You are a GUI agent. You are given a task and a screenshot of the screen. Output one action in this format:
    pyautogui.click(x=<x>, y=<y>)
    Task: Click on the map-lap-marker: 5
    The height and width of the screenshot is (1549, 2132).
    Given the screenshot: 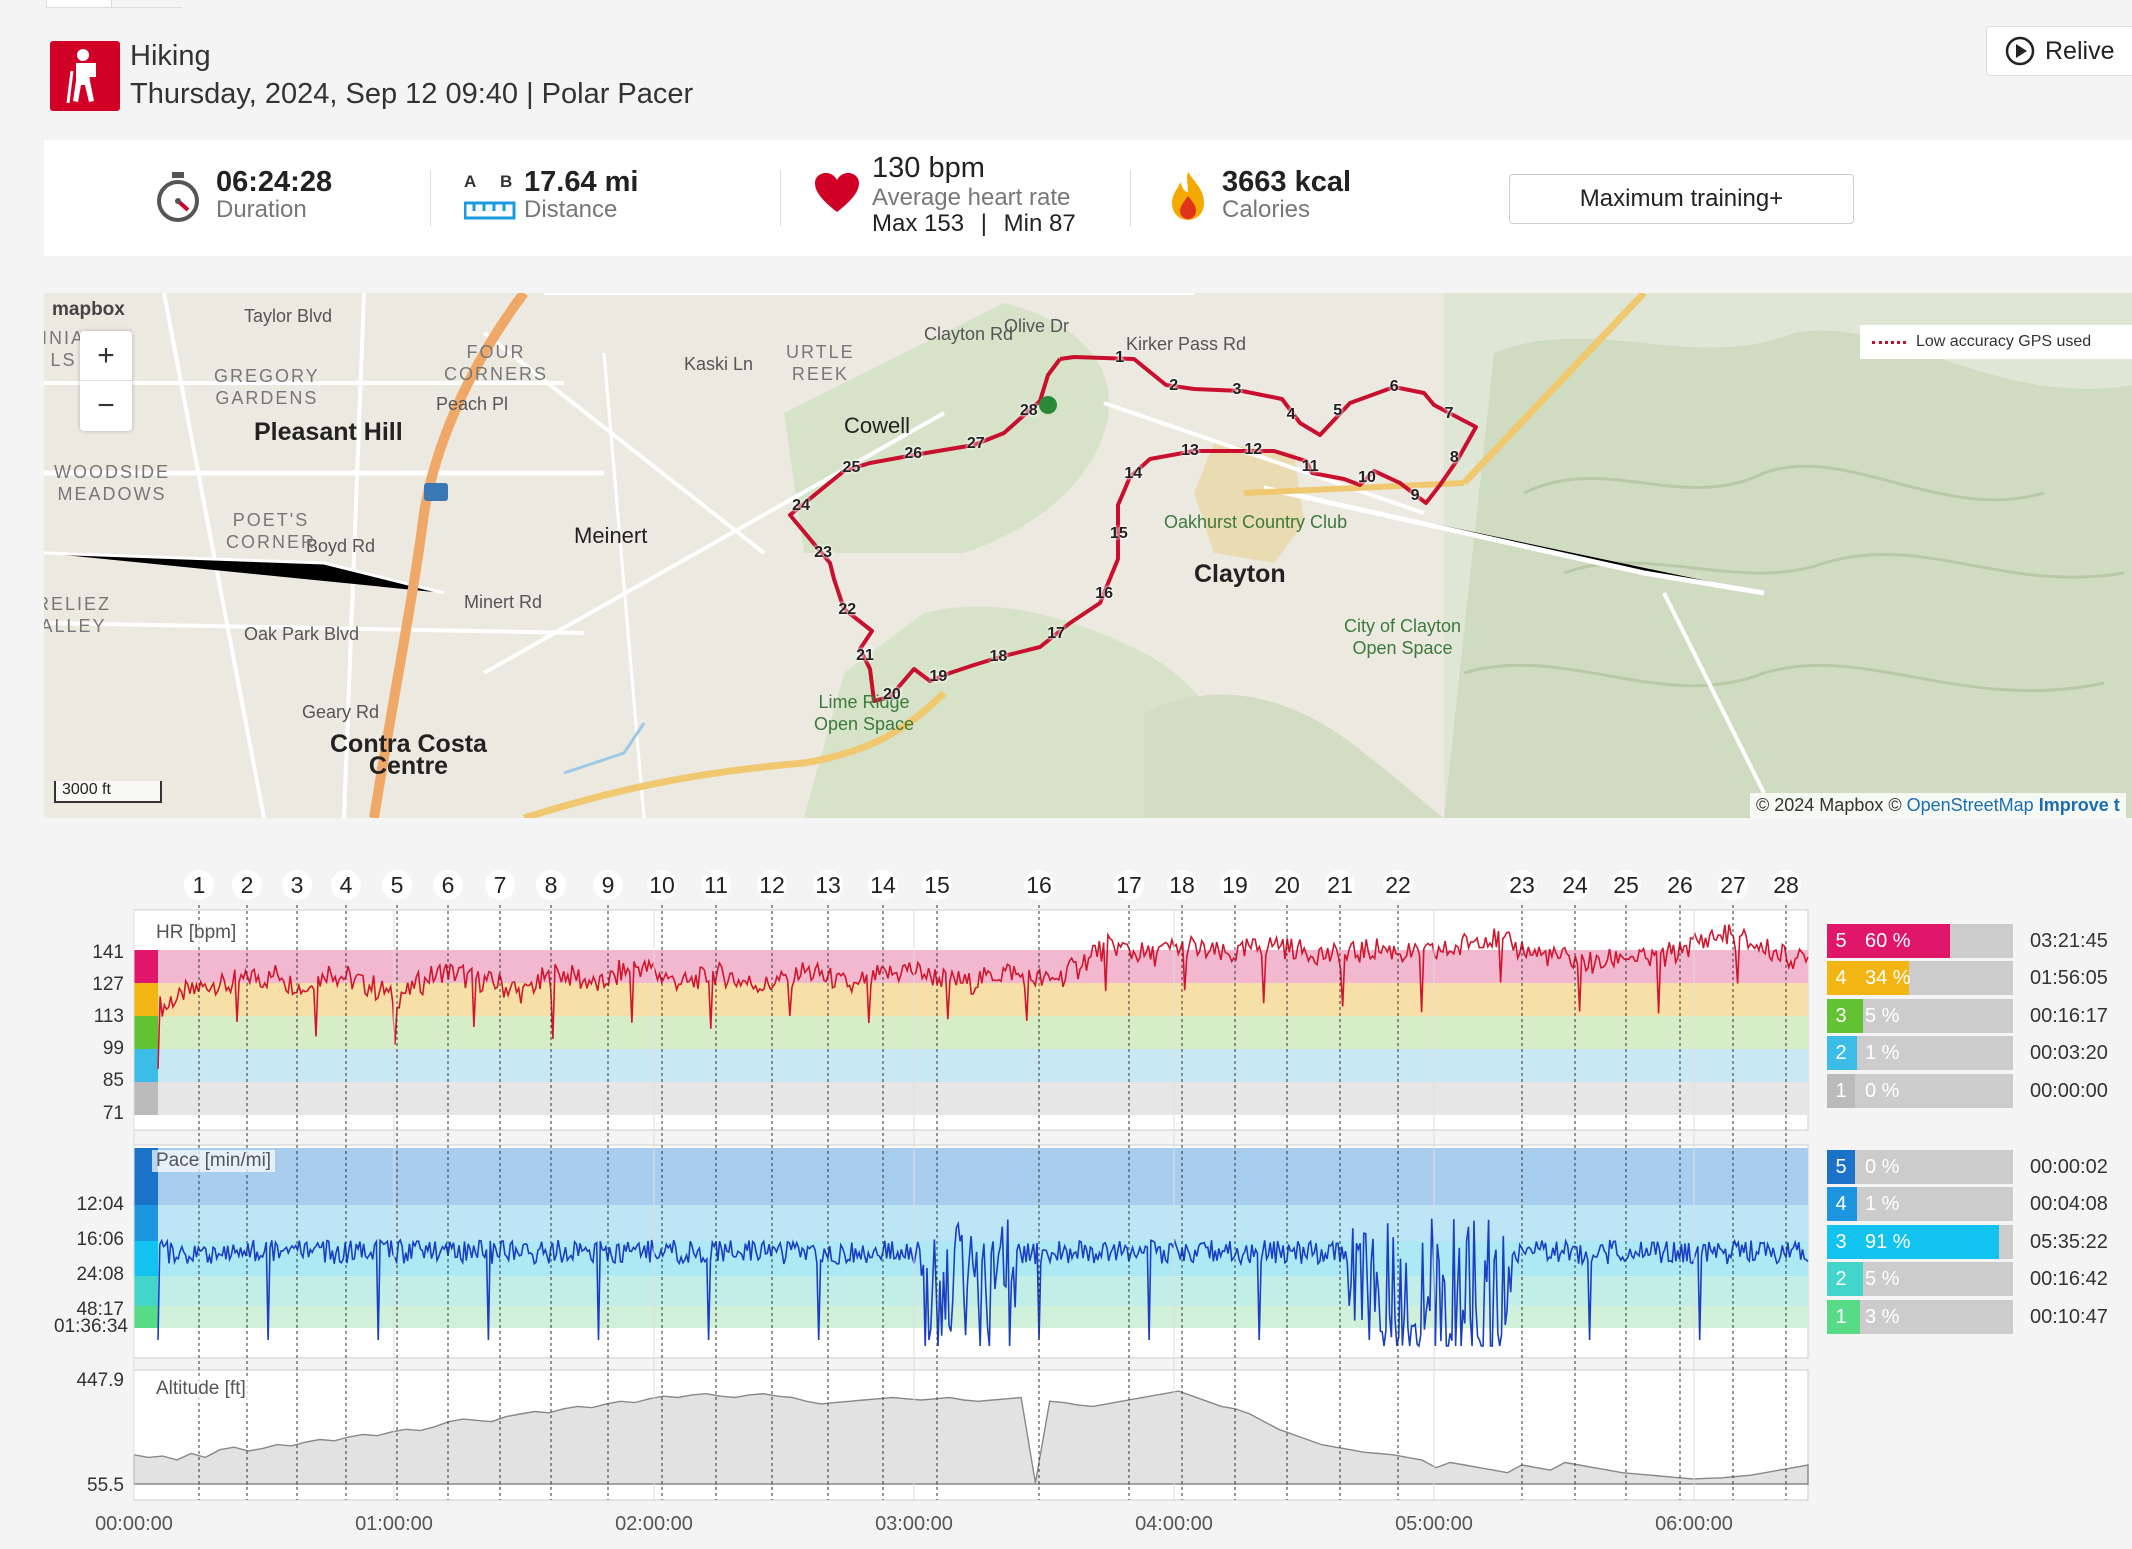 What is the action you would take?
    pyautogui.click(x=1338, y=411)
    